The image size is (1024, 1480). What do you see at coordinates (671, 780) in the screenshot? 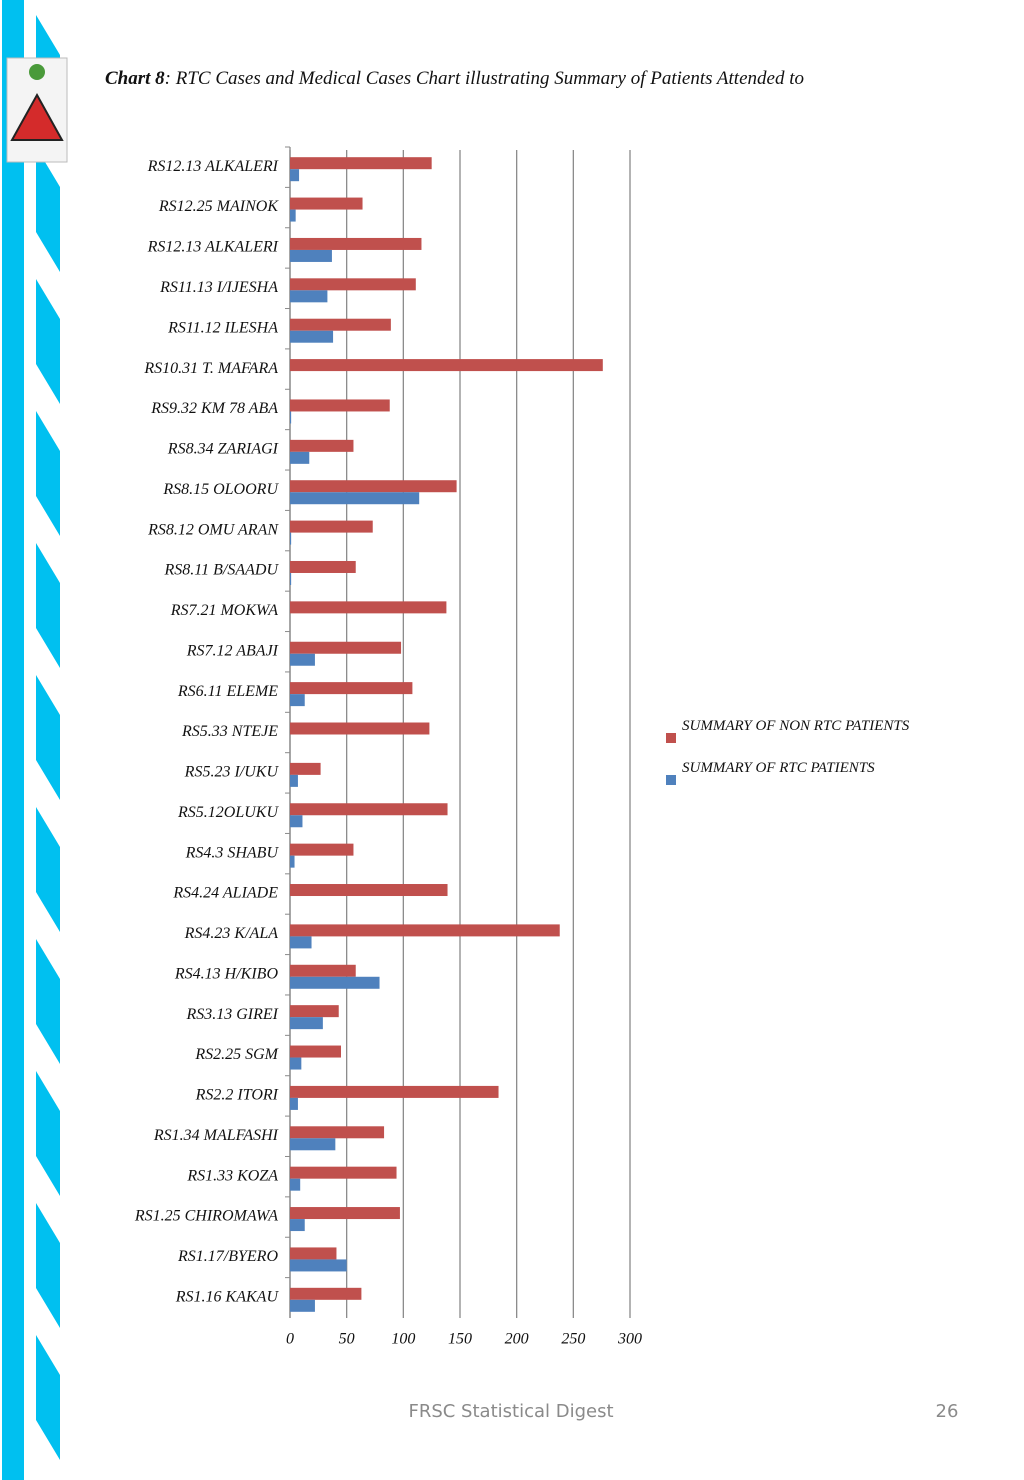
I see `legend-swatch` at bounding box center [671, 780].